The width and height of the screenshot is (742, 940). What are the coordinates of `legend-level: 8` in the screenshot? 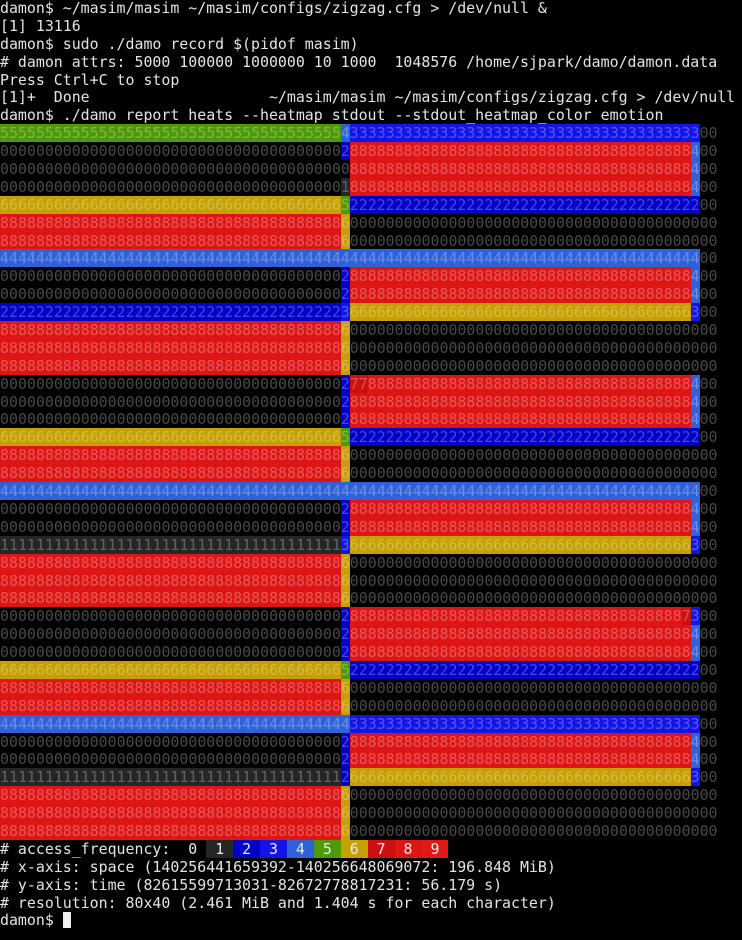 It's located at (408, 848).